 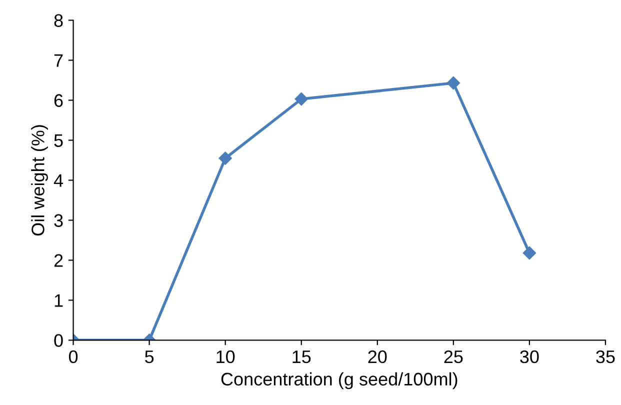 I want to click on x-tick-label: 20, so click(x=377, y=357).